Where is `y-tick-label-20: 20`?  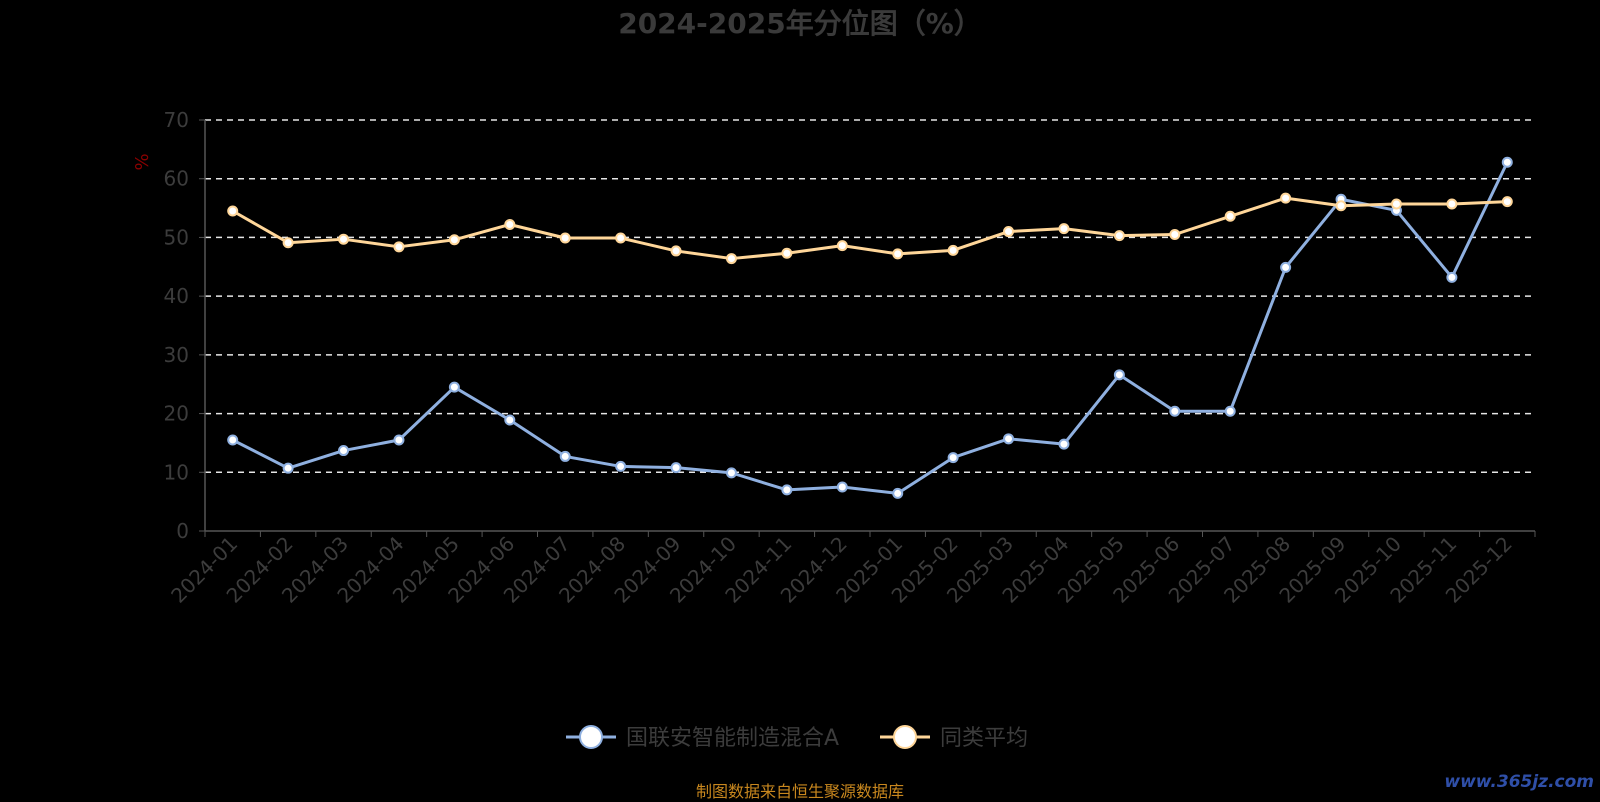 y-tick-label-20: 20 is located at coordinates (176, 414).